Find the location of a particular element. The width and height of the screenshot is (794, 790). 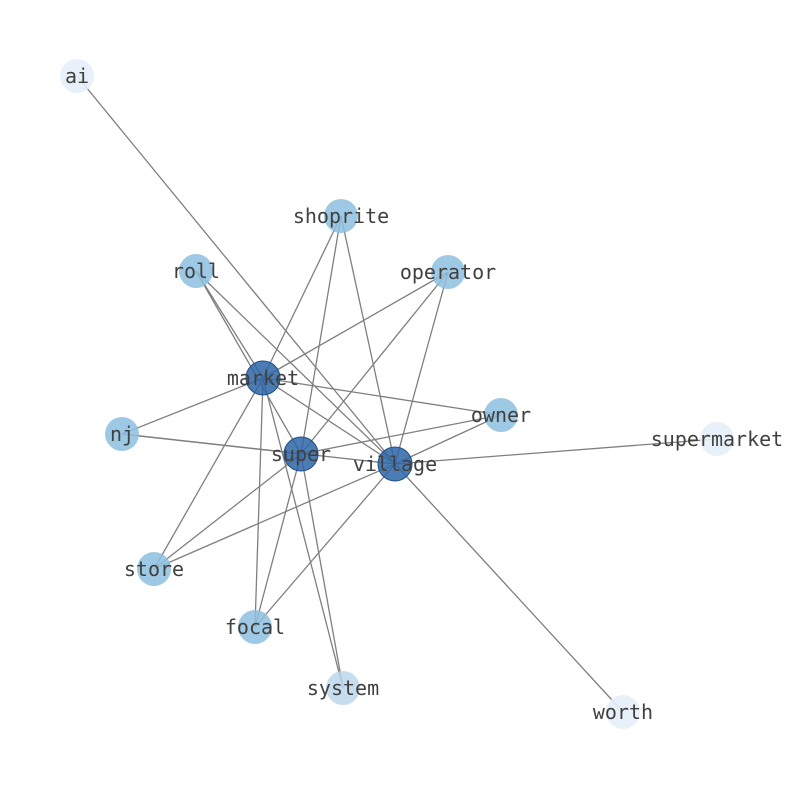

node-store is located at coordinates (154, 569).